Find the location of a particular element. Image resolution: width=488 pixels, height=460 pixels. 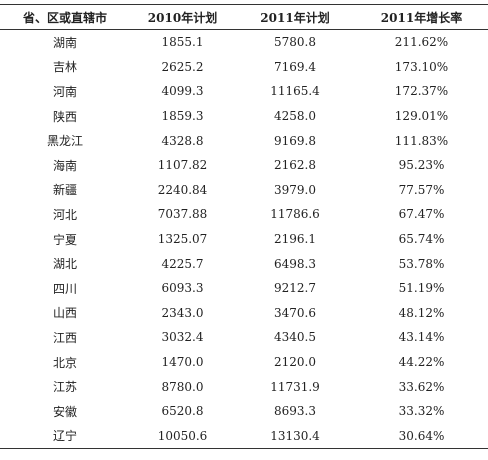

region-cell: 四川 is located at coordinates (64, 288).